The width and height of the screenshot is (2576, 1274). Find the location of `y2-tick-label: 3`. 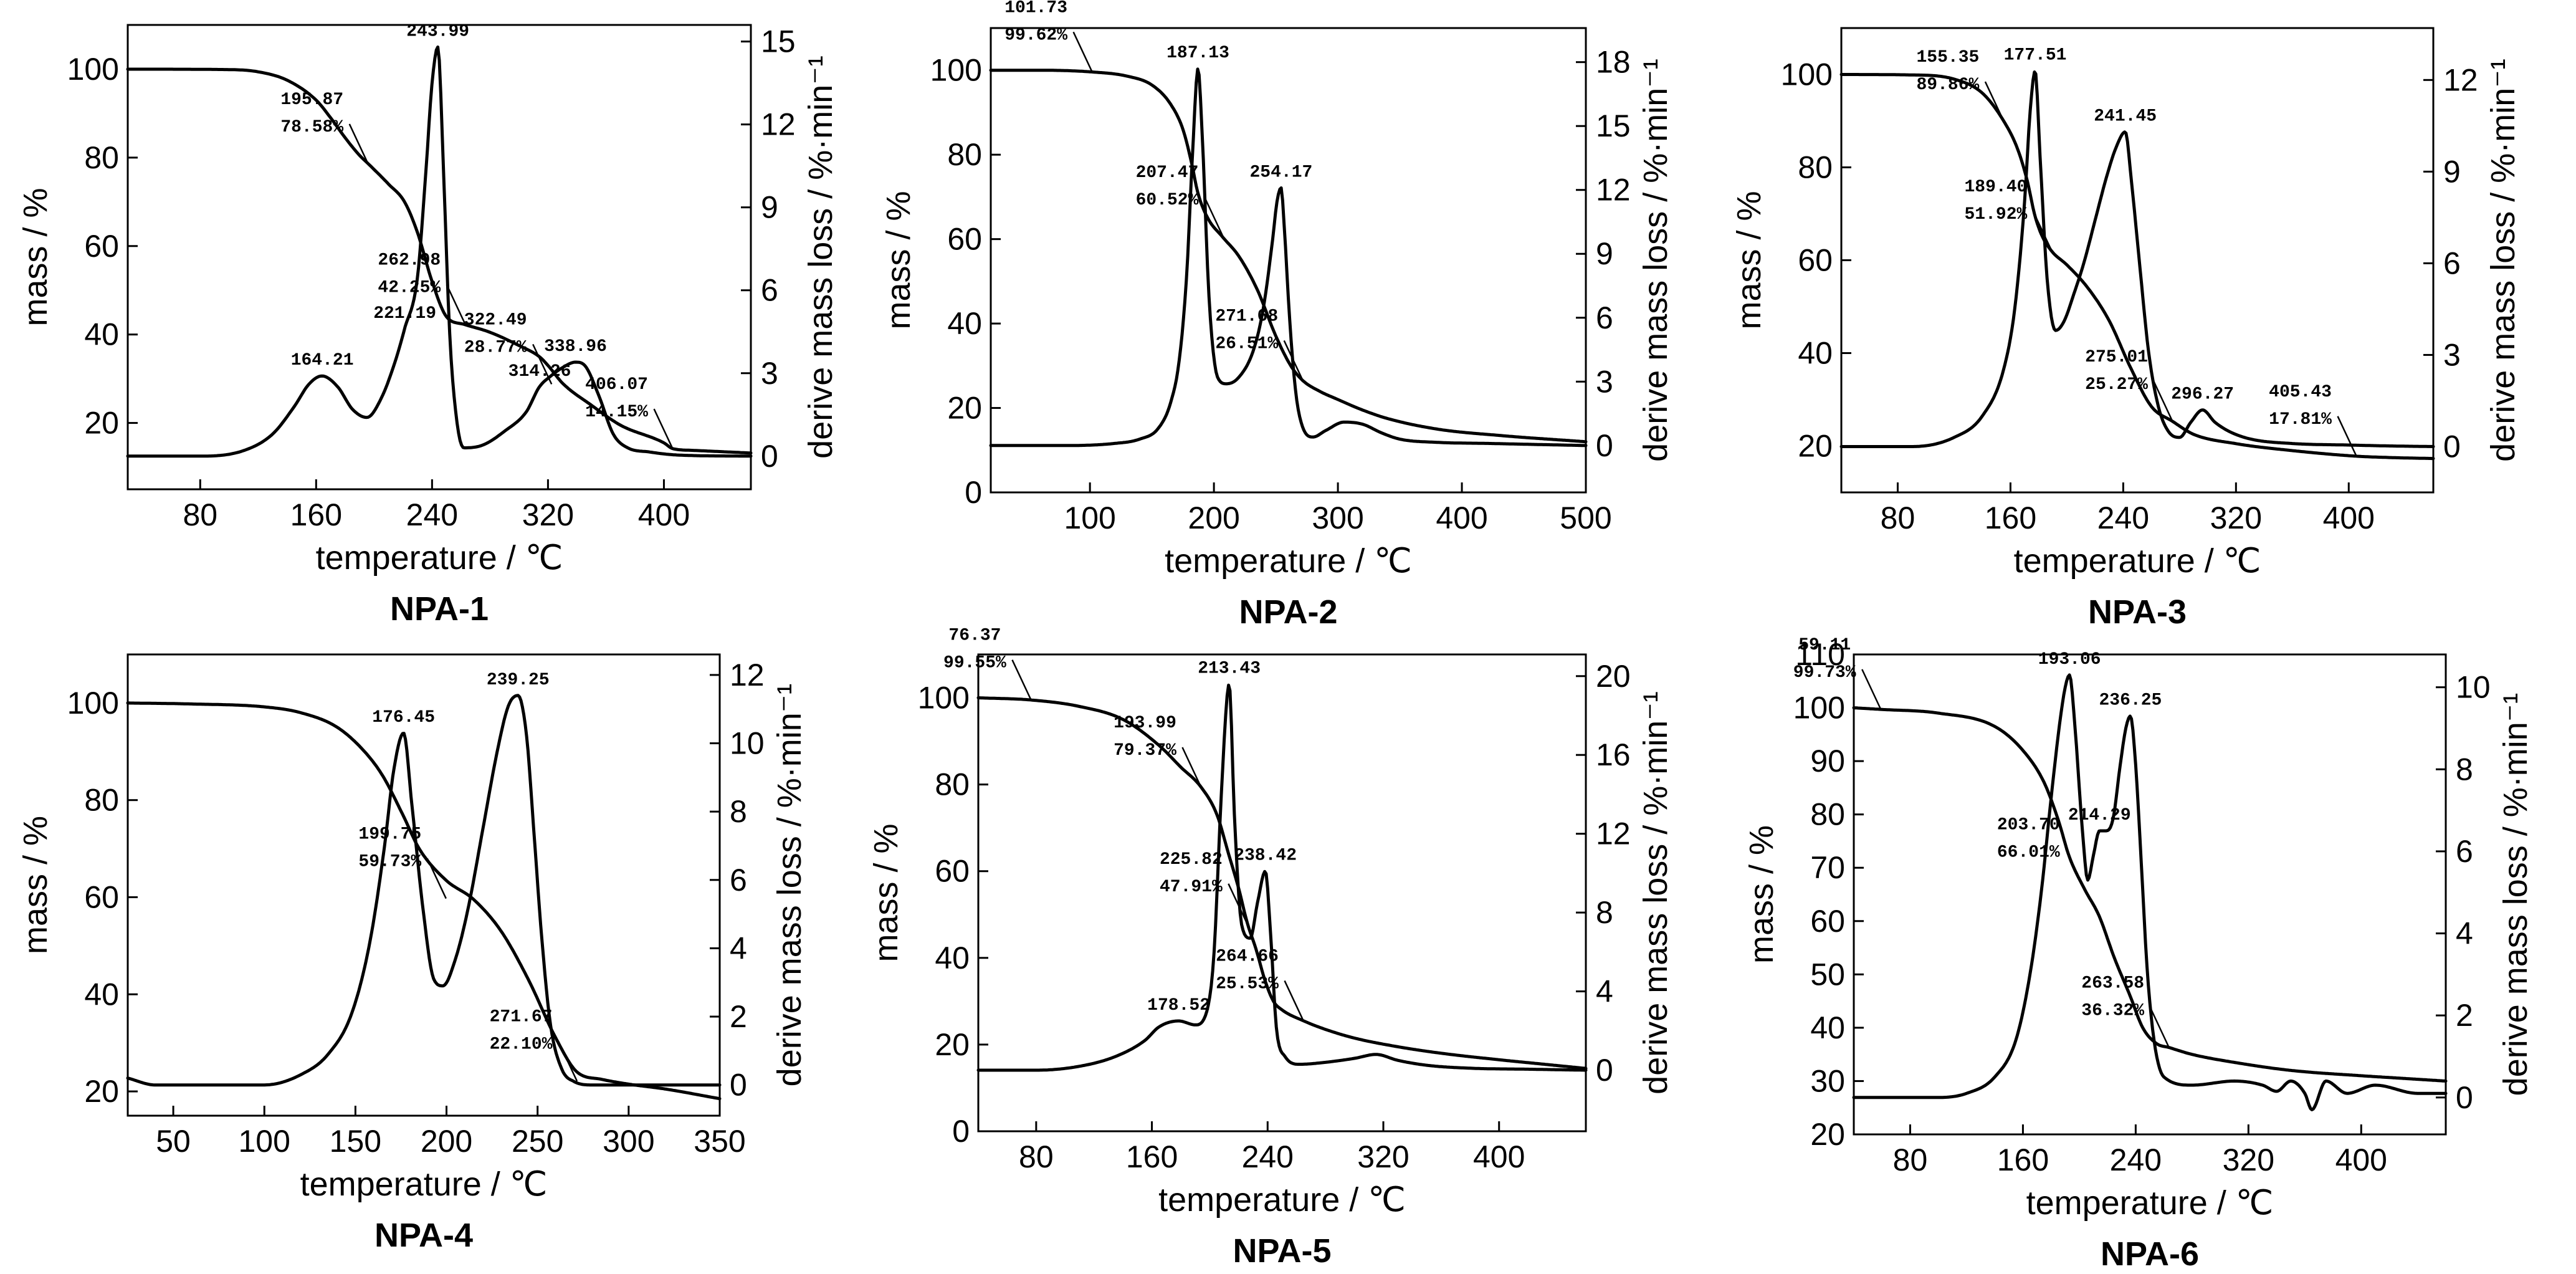

y2-tick-label: 3 is located at coordinates (769, 374).